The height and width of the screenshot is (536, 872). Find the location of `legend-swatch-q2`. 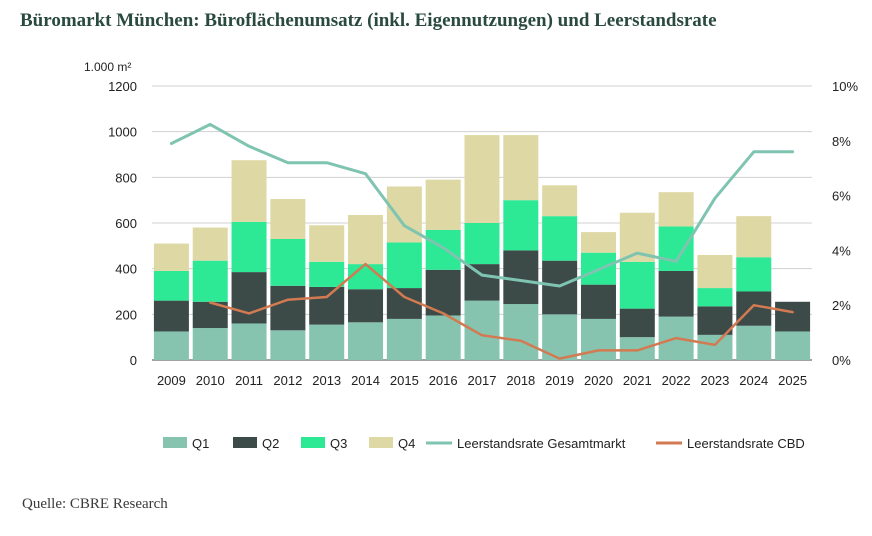

legend-swatch-q2 is located at coordinates (245, 442).